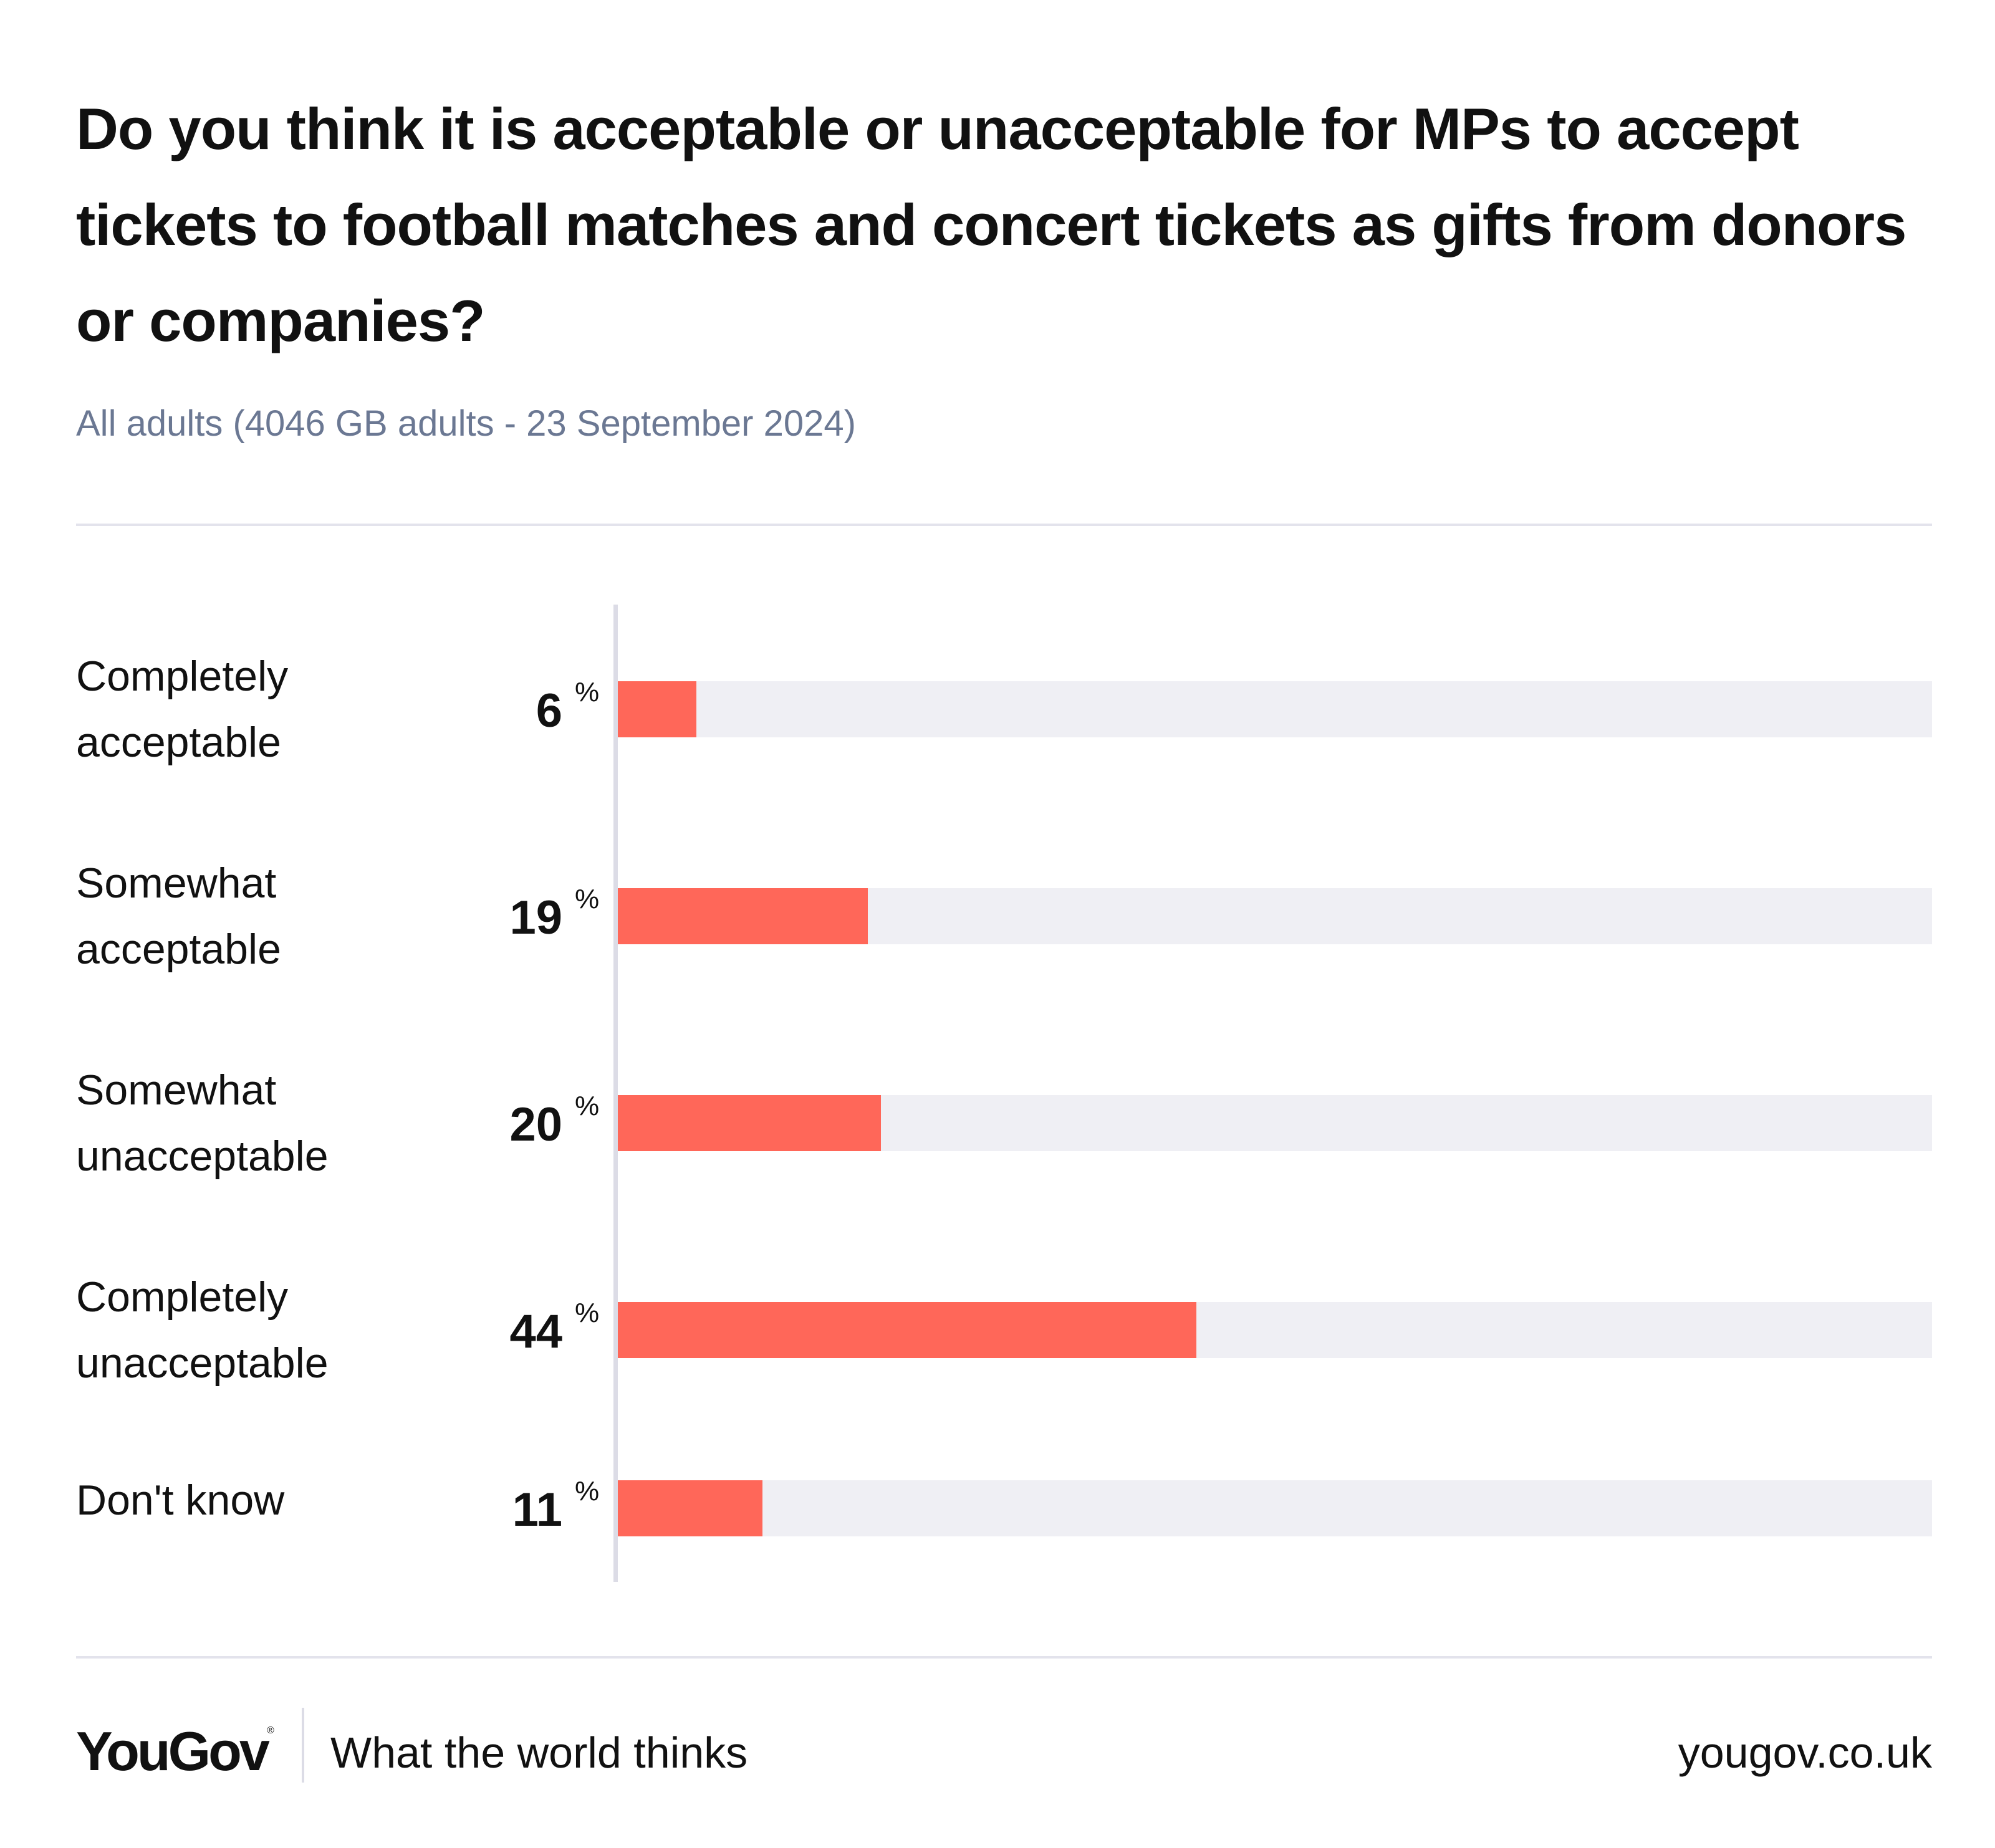 The width and height of the screenshot is (1995, 1848). What do you see at coordinates (1004, 525) in the screenshot?
I see `top-divider` at bounding box center [1004, 525].